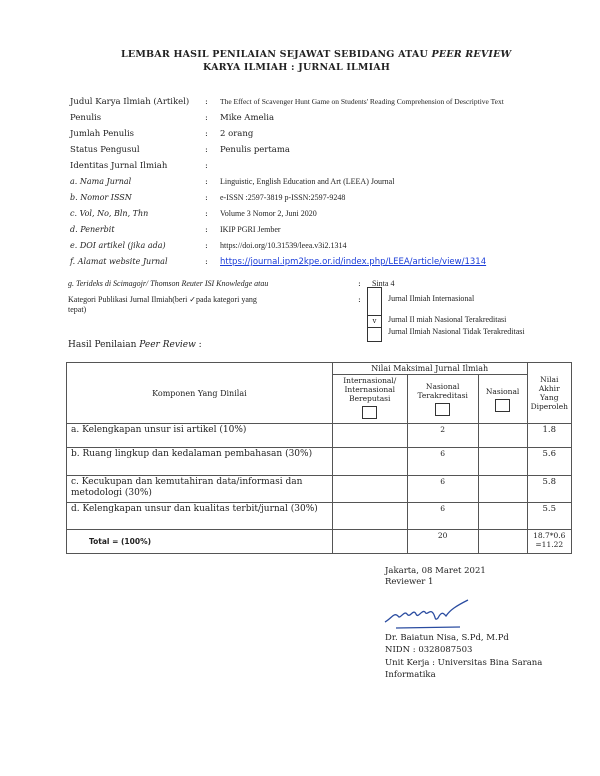 The width and height of the screenshot is (600, 776). I want to click on checkbox-nasional-col, so click(503, 405).